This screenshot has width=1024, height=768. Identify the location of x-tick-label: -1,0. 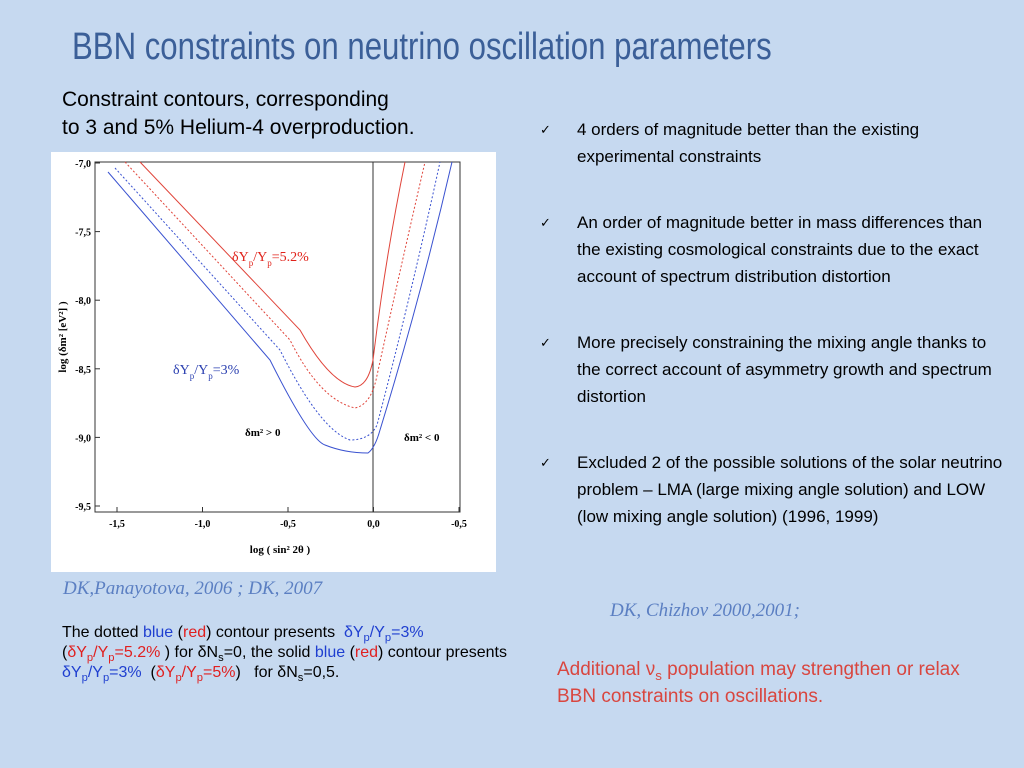
(203, 524).